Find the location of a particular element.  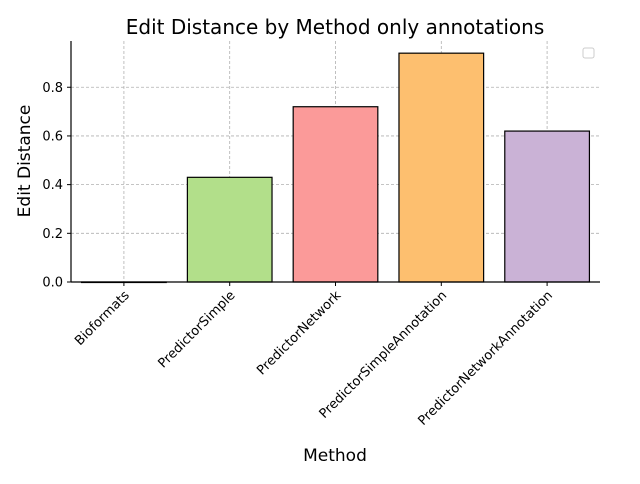

bar-predictorsimple is located at coordinates (229, 229).